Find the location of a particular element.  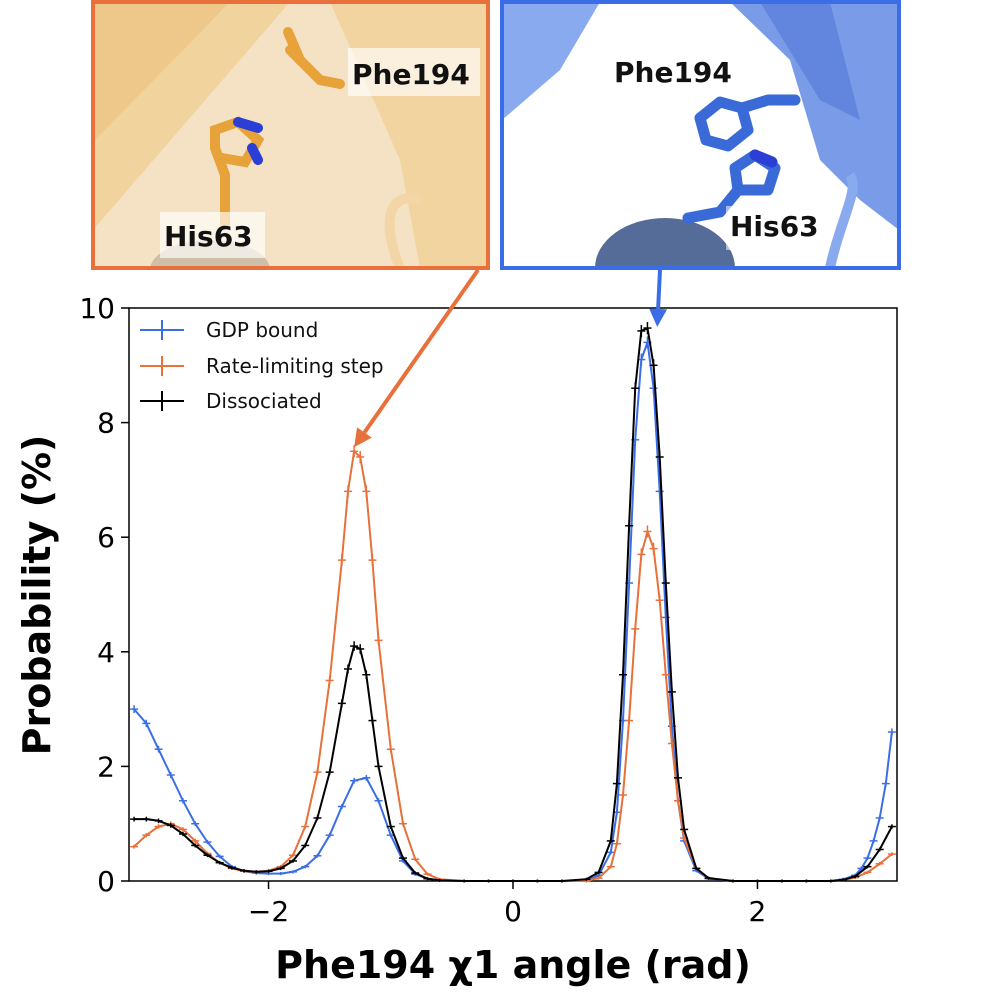

left-phe194-residue is located at coordinates (314, 58).